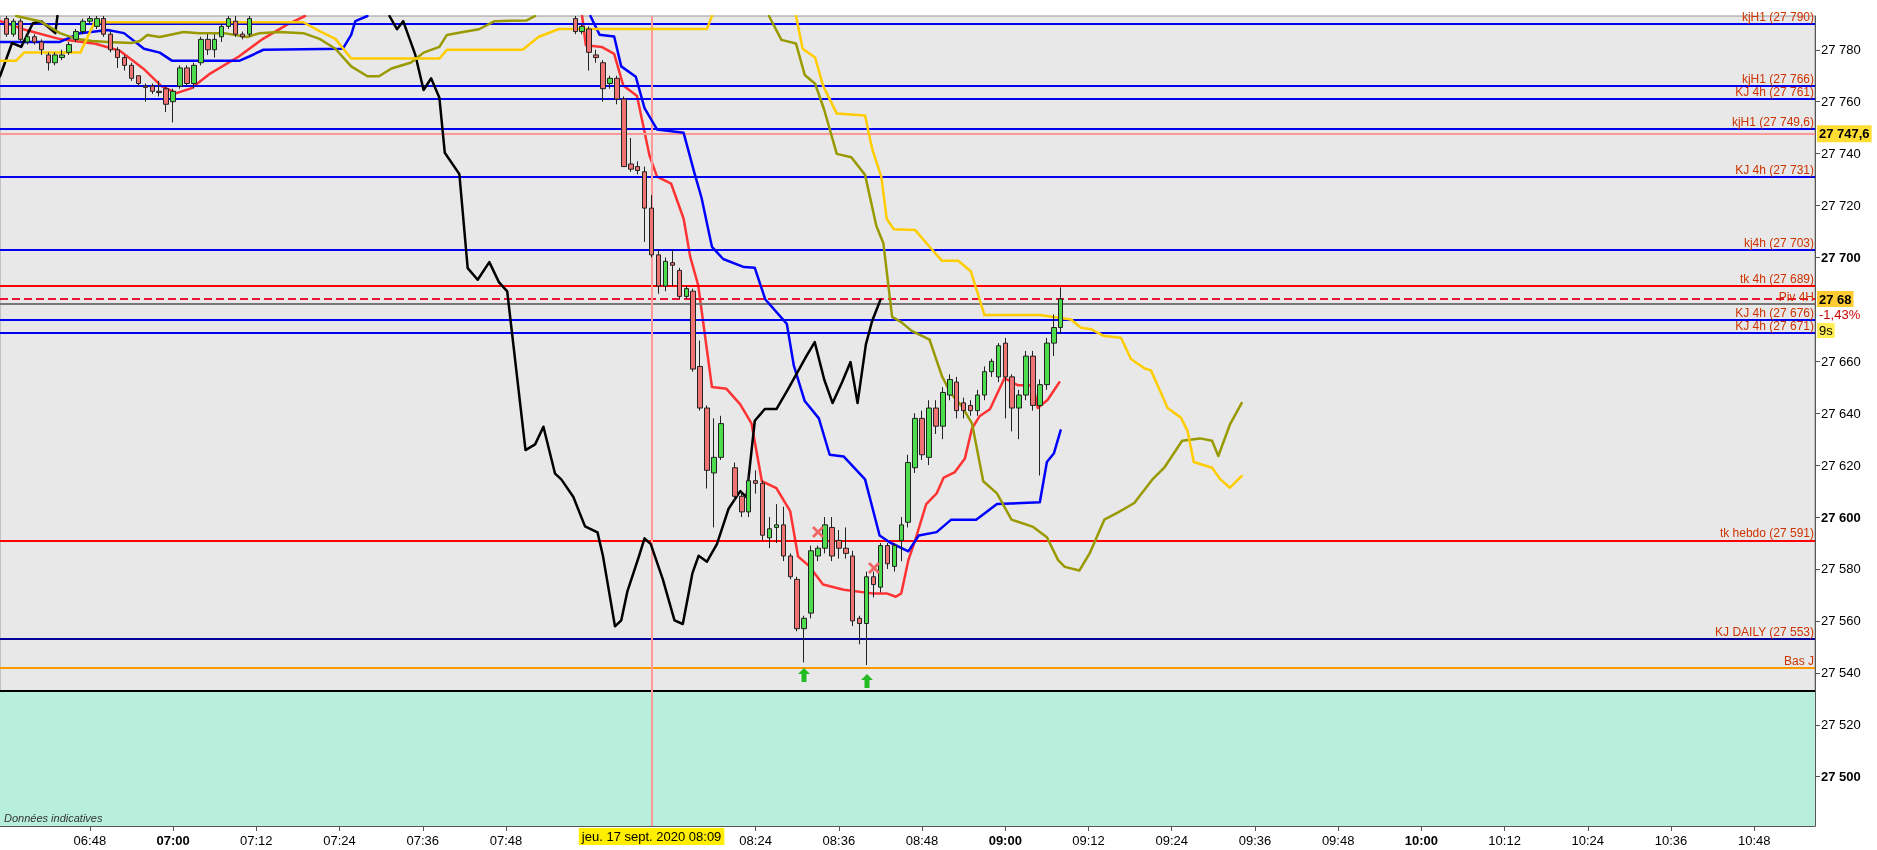 The height and width of the screenshot is (850, 1877). Describe the element at coordinates (1764, 632) in the screenshot. I see `ref-line-label: KJ DAILY (27 553)` at that location.